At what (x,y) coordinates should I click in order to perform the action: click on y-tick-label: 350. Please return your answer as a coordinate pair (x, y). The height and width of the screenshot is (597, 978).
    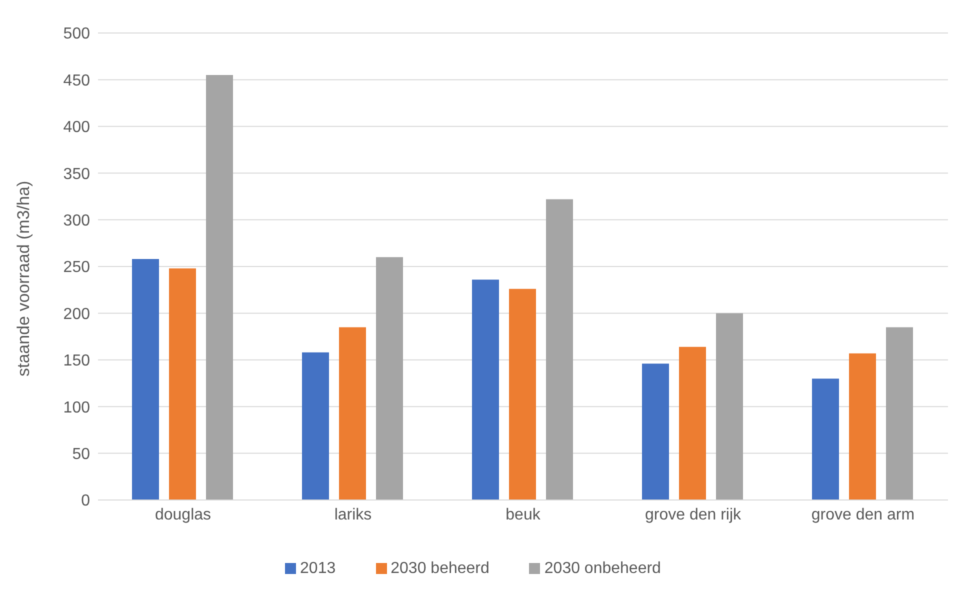
    Looking at the image, I should click on (76, 174).